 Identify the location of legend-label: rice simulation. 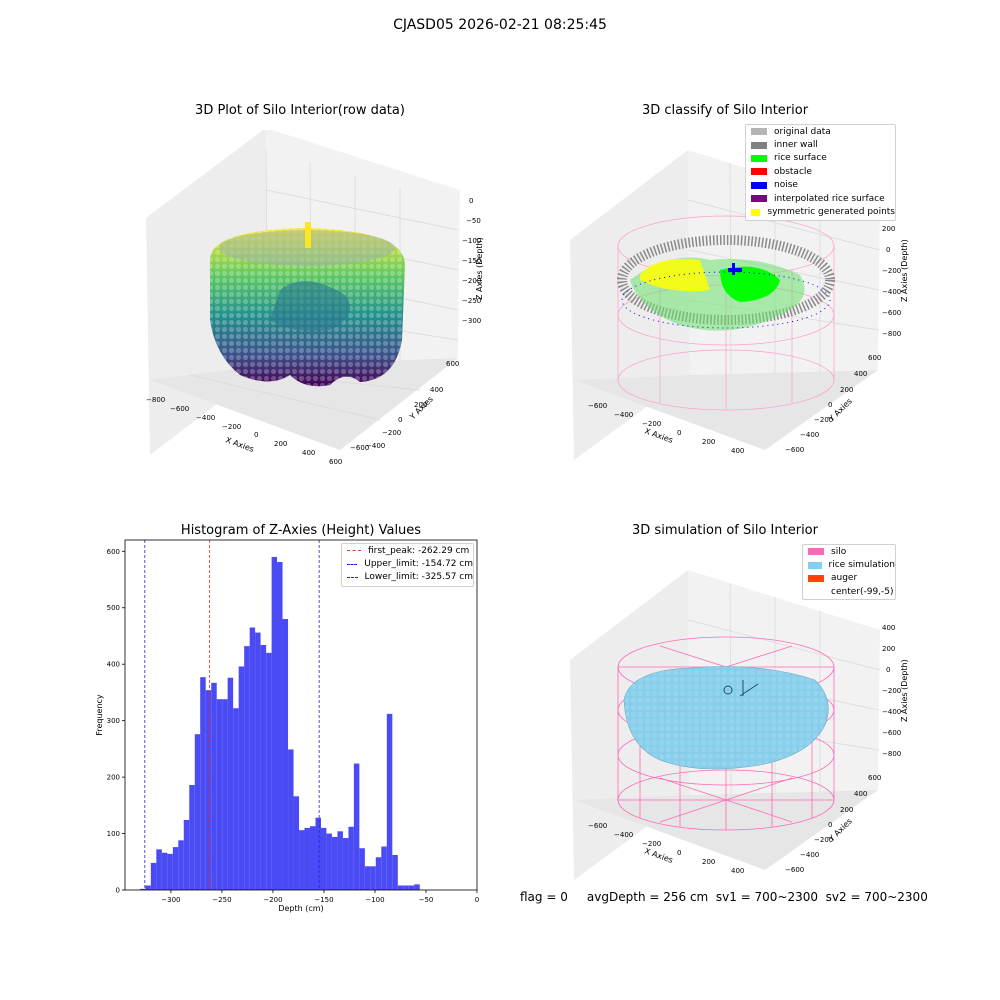
(861, 565).